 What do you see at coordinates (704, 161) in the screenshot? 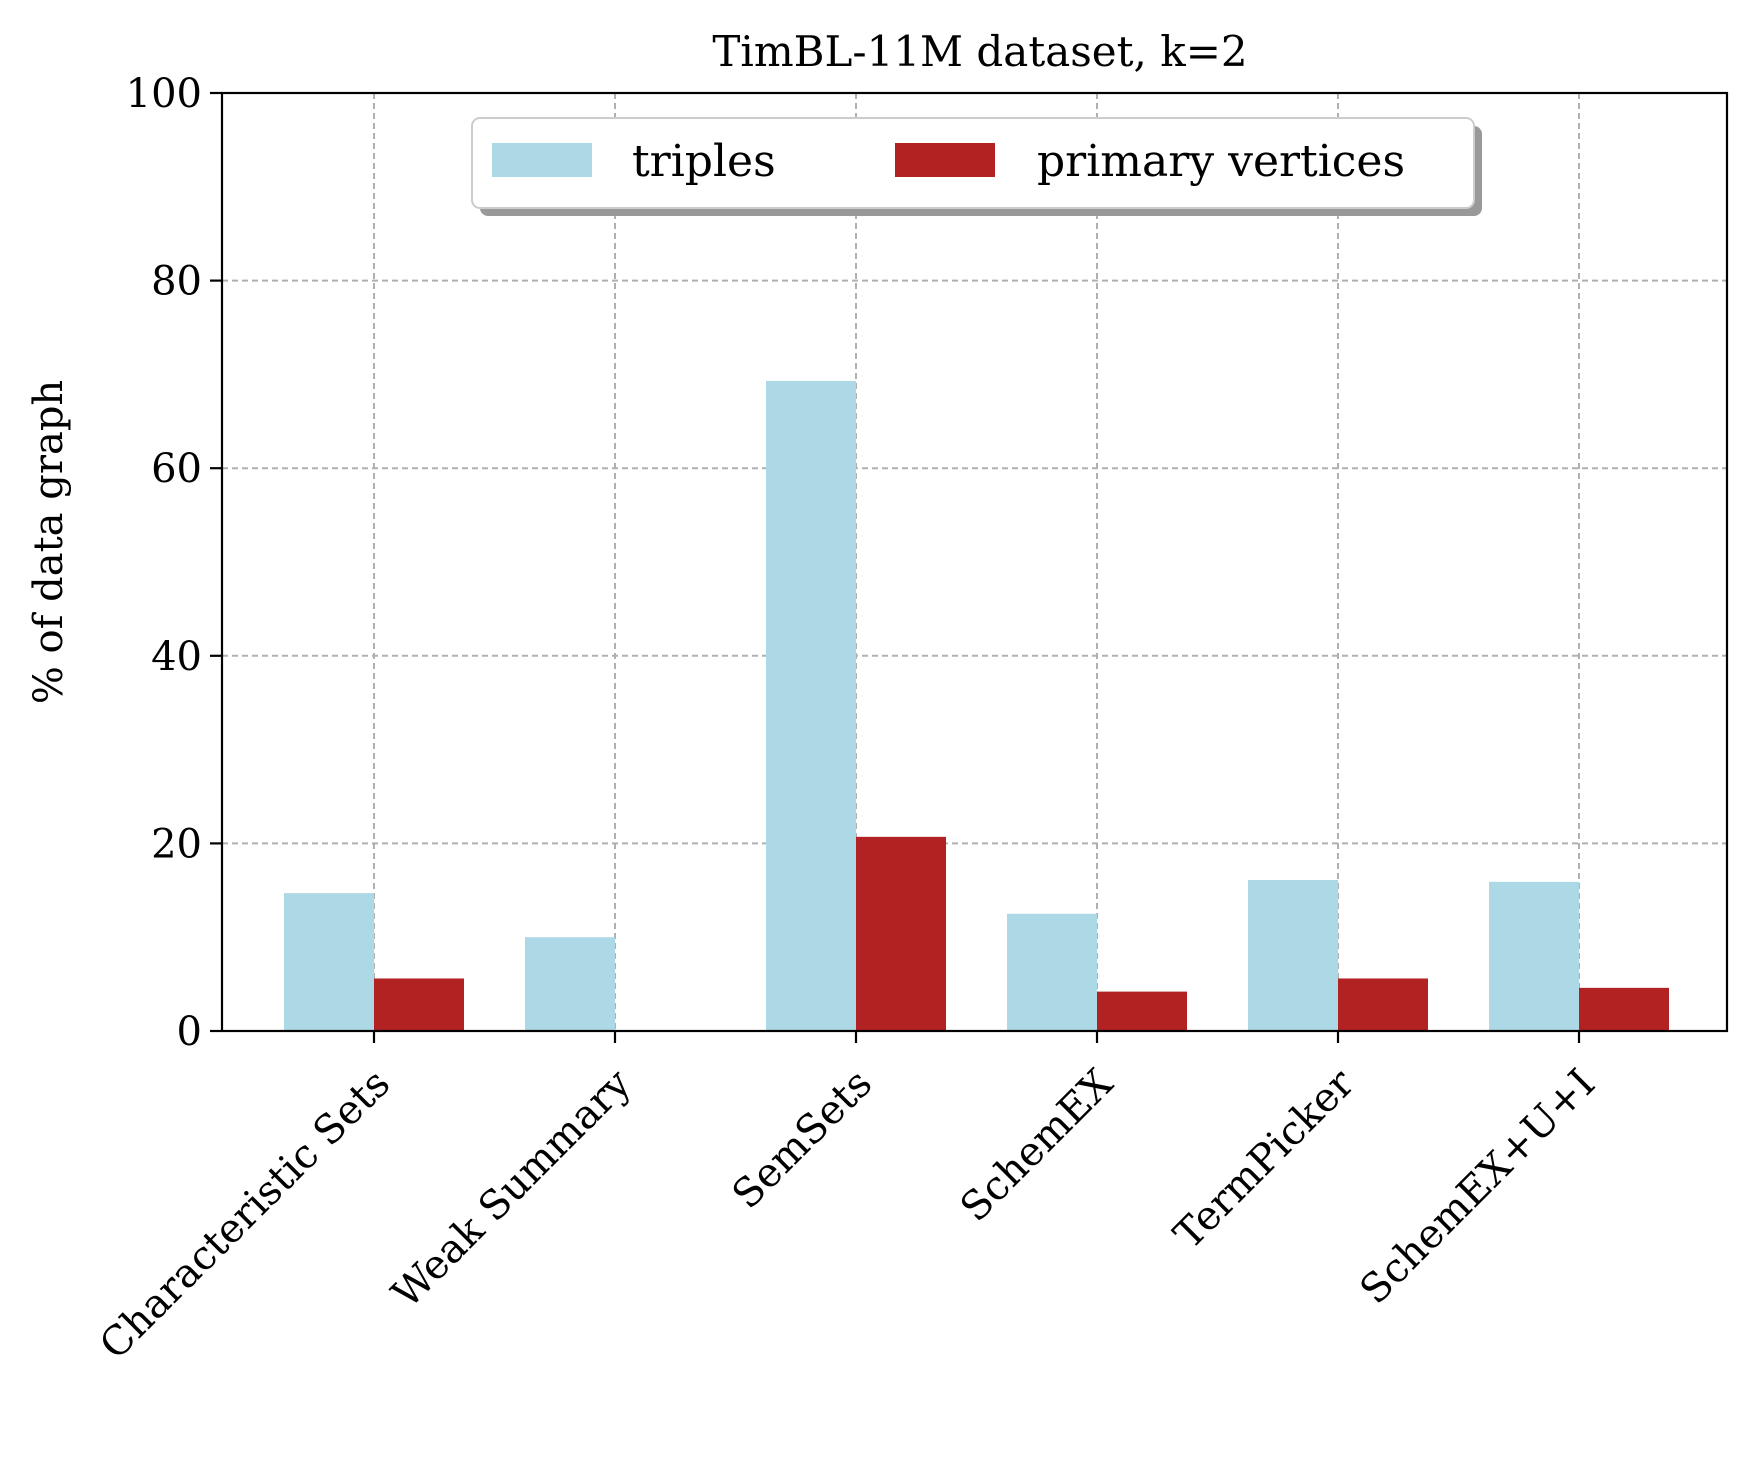
I see `legend-label: triples` at bounding box center [704, 161].